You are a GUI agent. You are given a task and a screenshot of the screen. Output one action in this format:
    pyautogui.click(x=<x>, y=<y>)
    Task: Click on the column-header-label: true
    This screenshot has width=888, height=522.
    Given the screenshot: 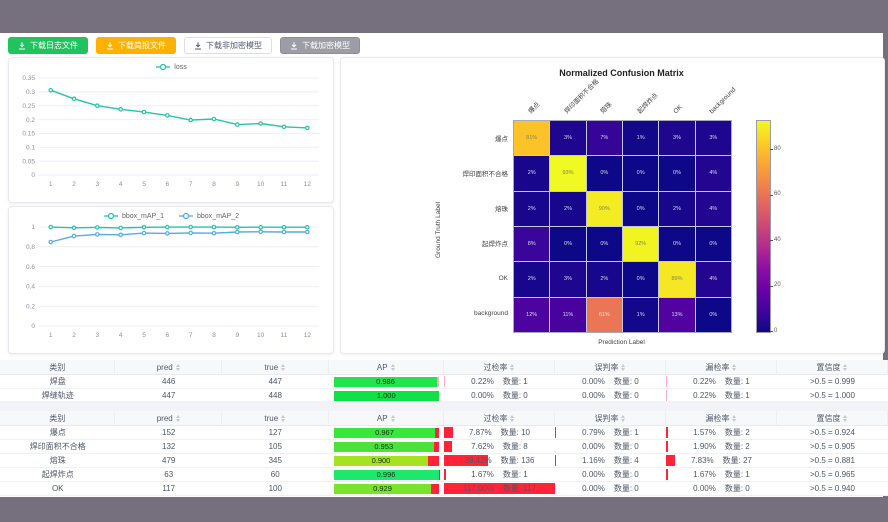 What is the action you would take?
    pyautogui.click(x=271, y=418)
    